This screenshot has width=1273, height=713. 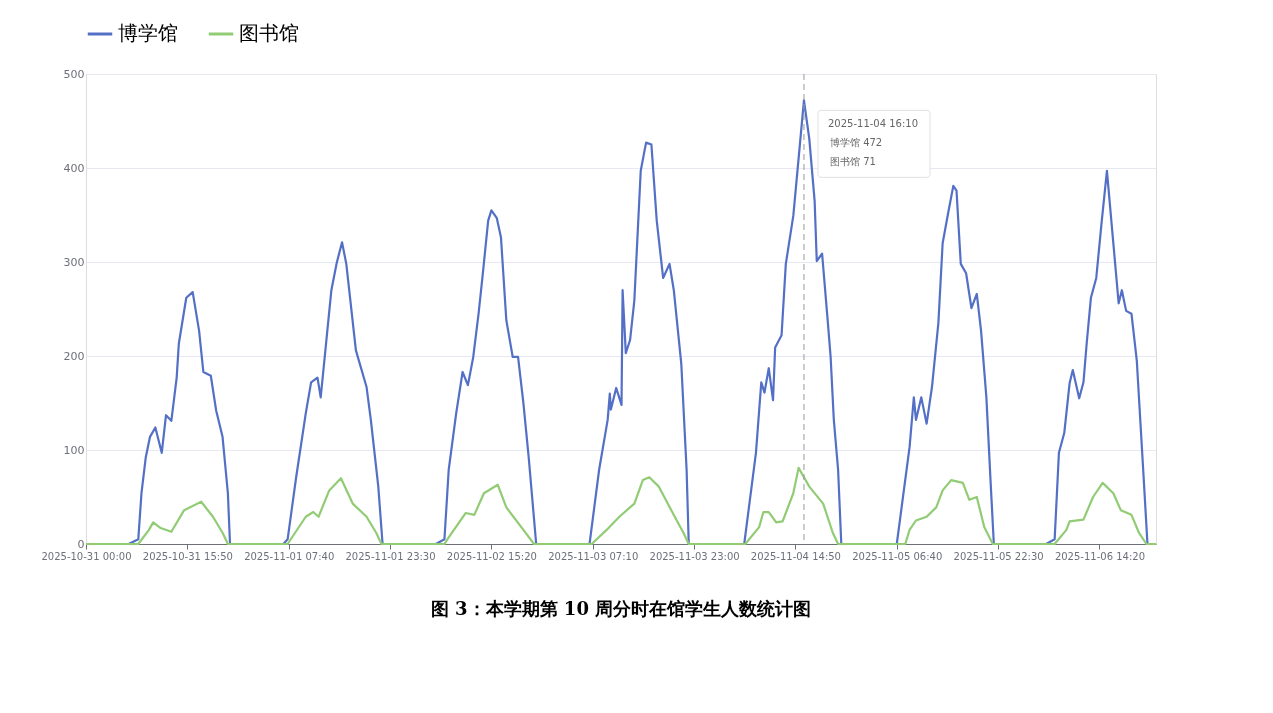 I want to click on x-tick-label: 2025-11-03 23:00, so click(x=694, y=556).